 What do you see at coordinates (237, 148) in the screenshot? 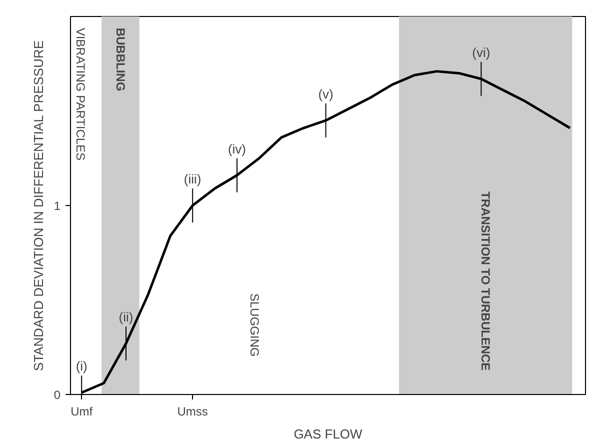
I see `data-label: (iv)` at bounding box center [237, 148].